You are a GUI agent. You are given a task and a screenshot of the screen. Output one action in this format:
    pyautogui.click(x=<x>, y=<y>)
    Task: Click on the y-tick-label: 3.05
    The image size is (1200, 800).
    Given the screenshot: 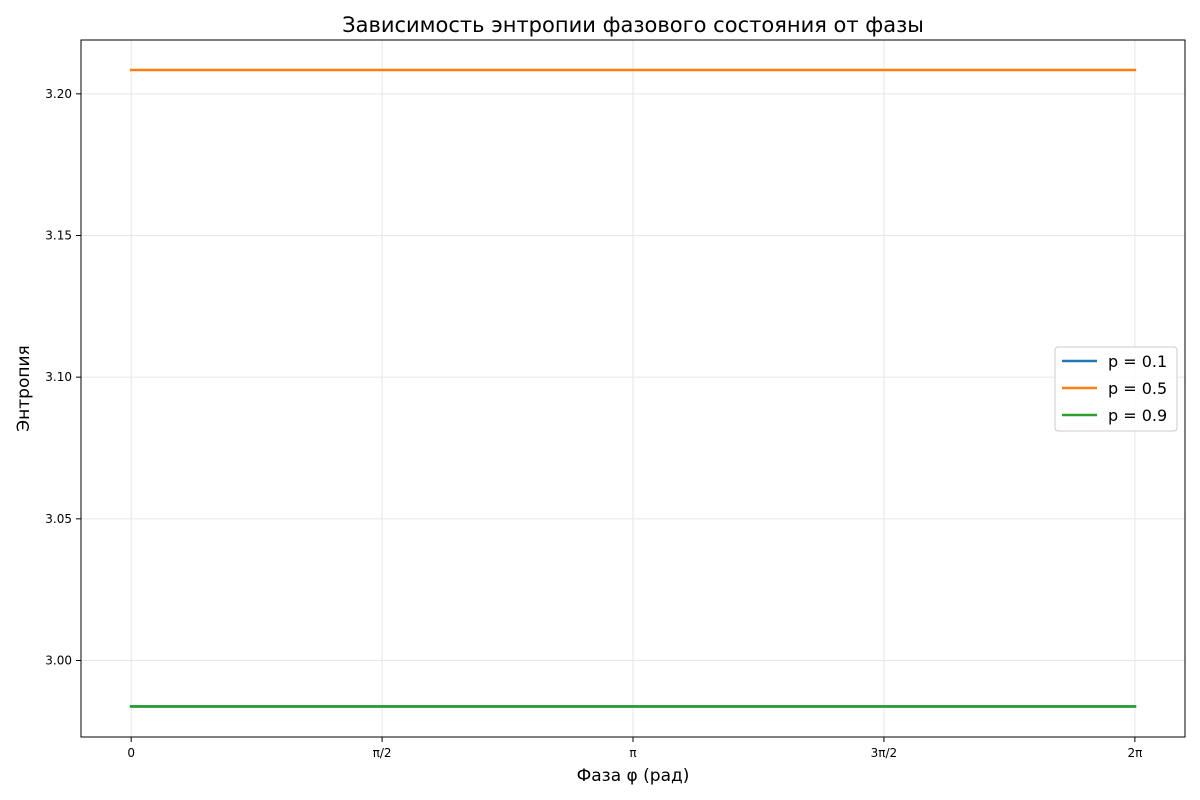 What is the action you would take?
    pyautogui.click(x=58, y=519)
    